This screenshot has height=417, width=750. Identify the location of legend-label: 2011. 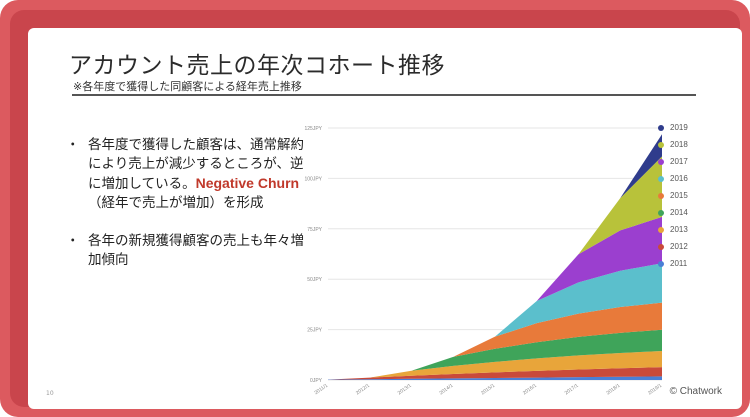
(679, 263).